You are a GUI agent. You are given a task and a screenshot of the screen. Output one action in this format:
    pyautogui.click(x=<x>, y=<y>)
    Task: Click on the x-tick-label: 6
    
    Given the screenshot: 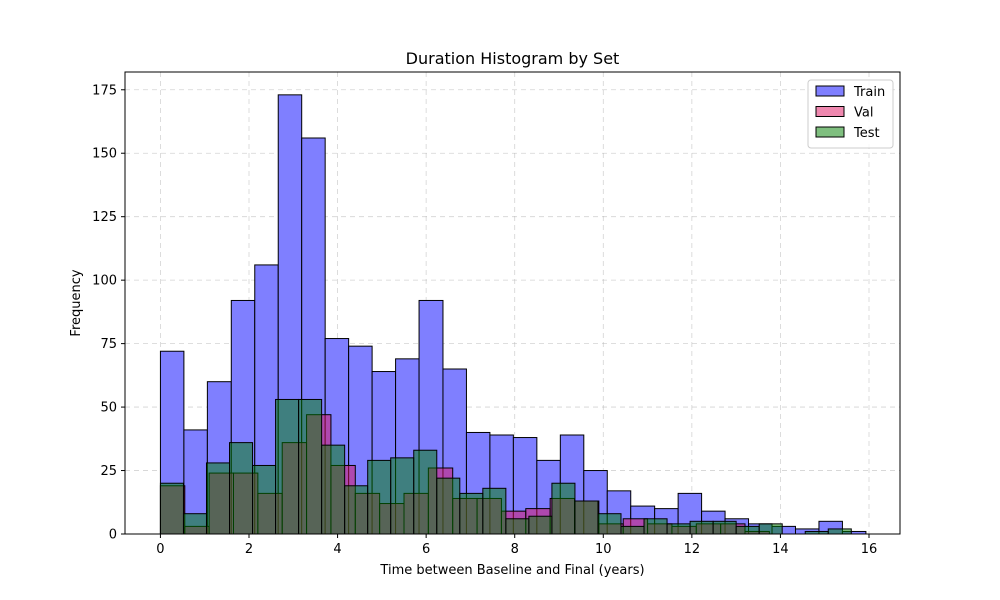 What is the action you would take?
    pyautogui.click(x=426, y=549)
    